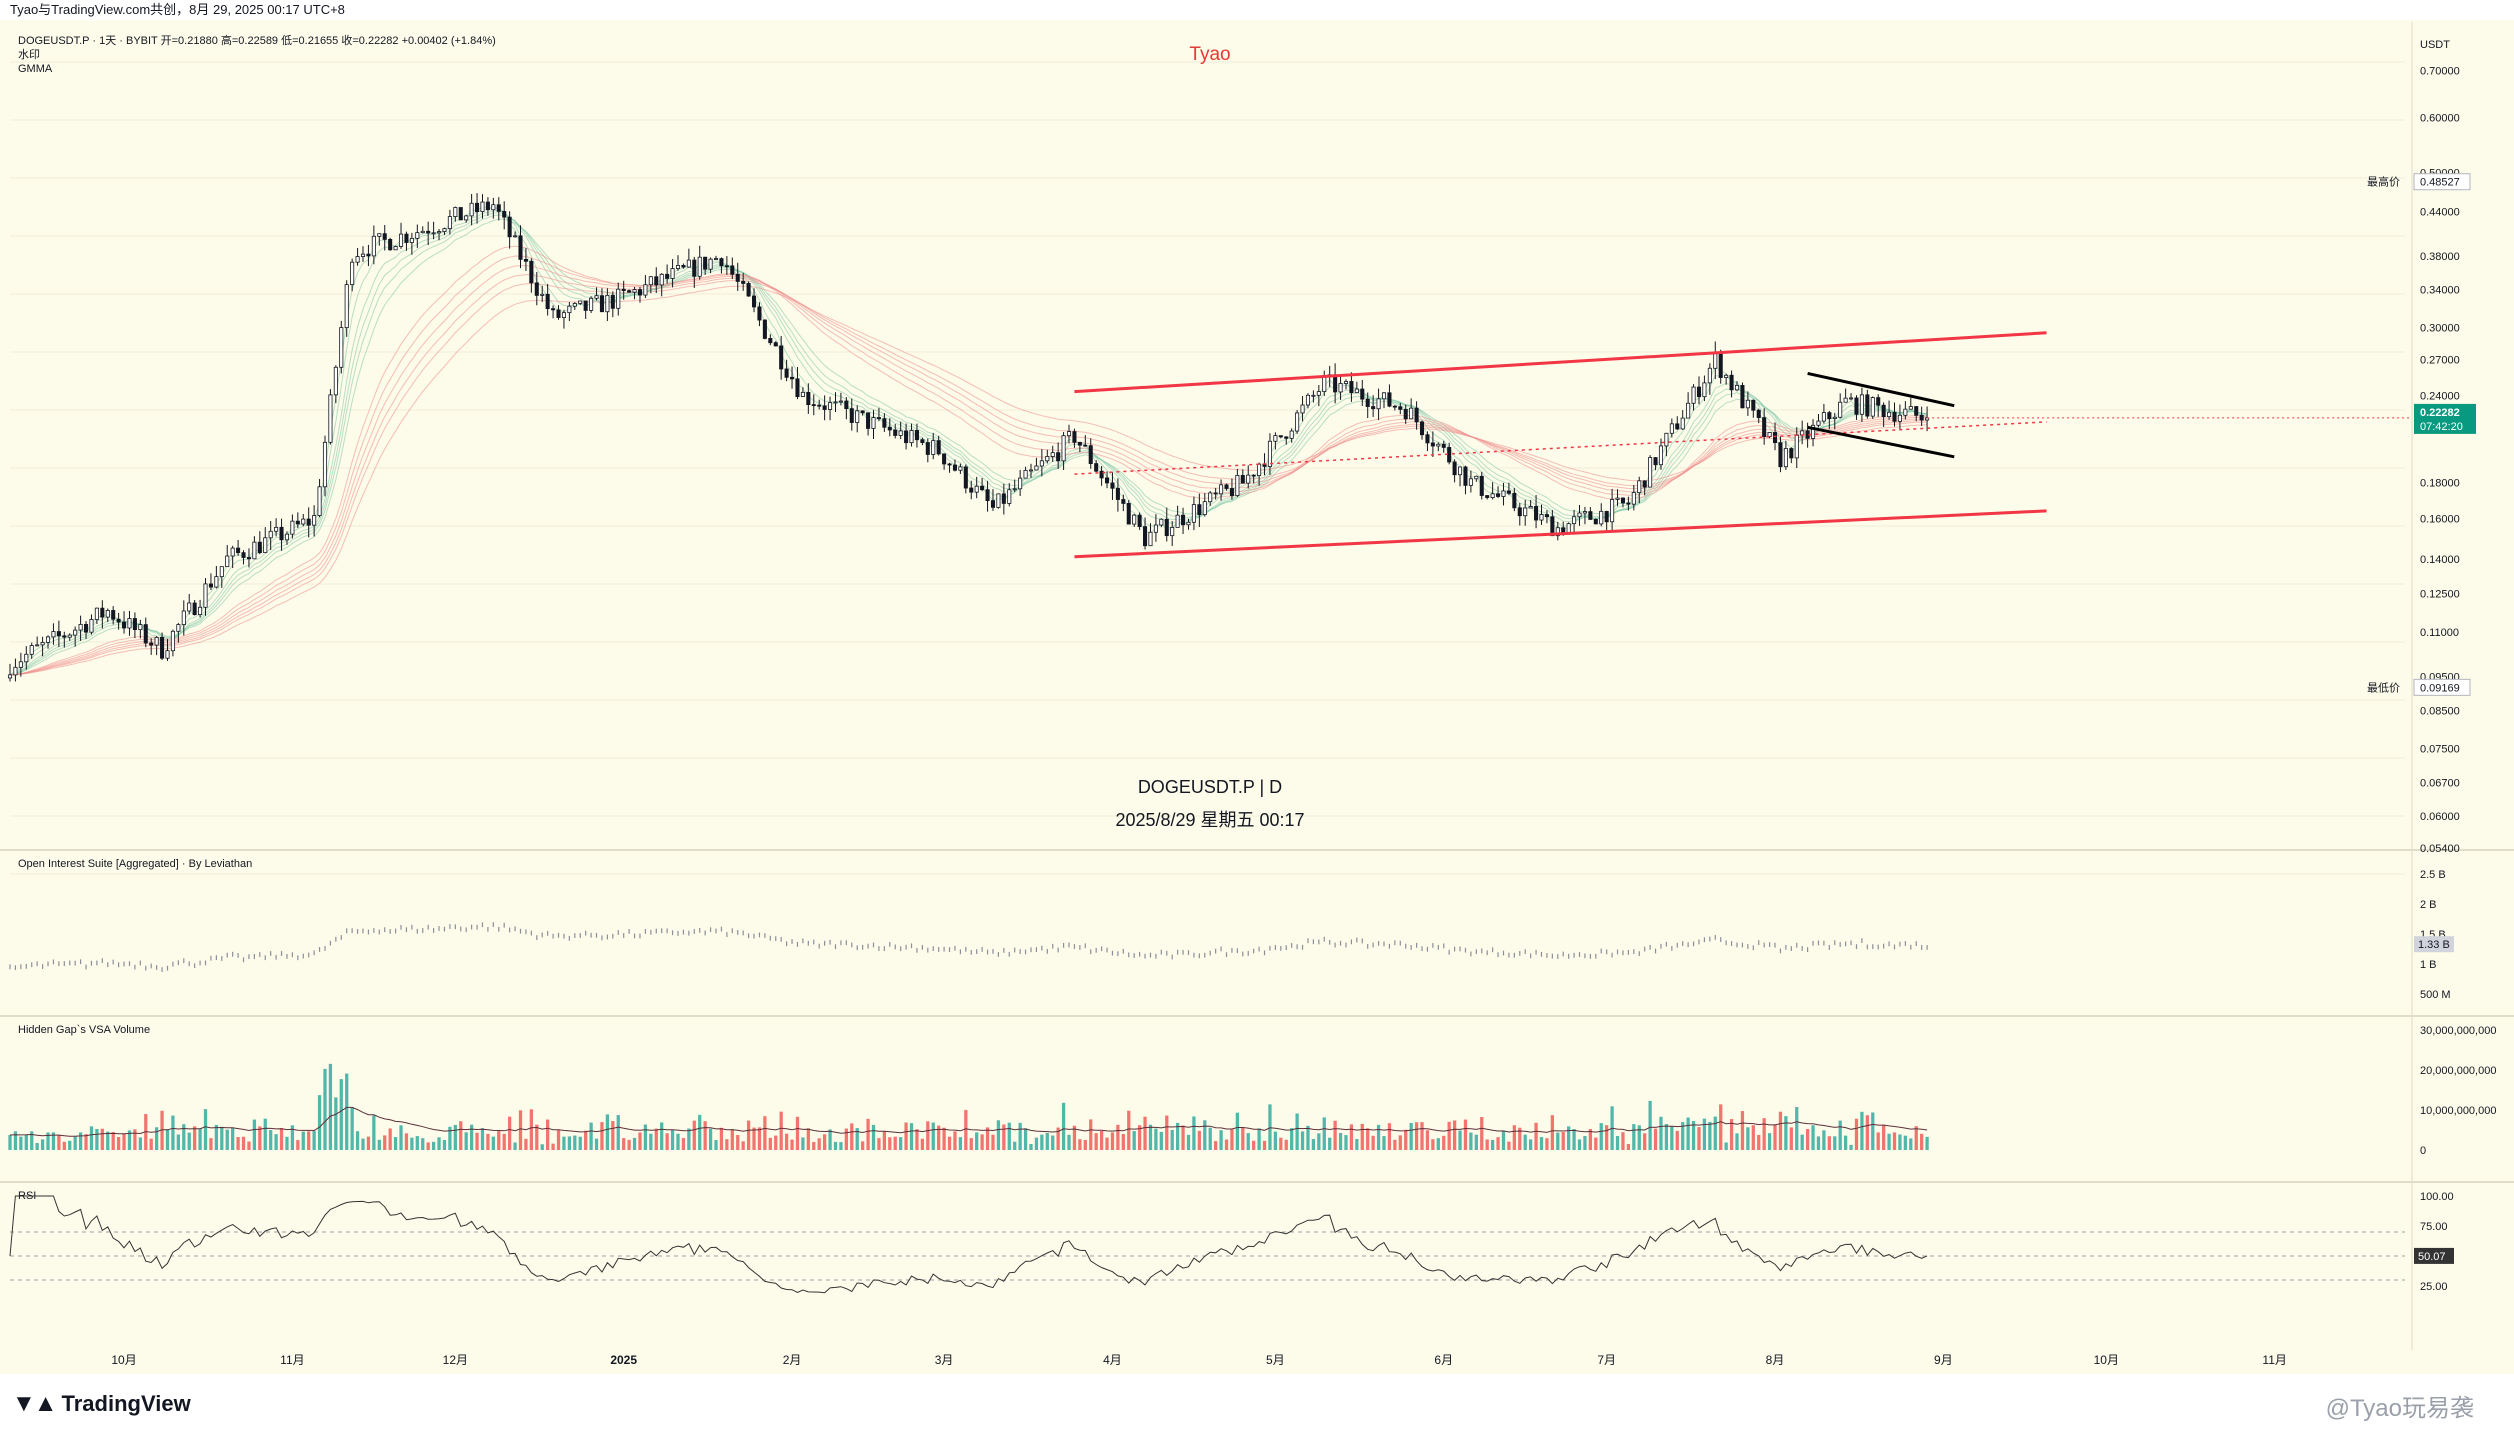  What do you see at coordinates (2434, 1227) in the screenshot?
I see `rsi-tick-label: 75.00` at bounding box center [2434, 1227].